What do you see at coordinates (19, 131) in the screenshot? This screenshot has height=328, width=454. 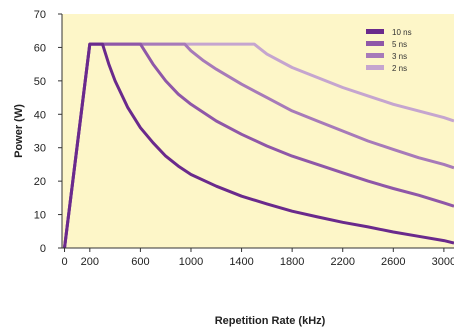 I see `y-axis-title: Power (W)` at bounding box center [19, 131].